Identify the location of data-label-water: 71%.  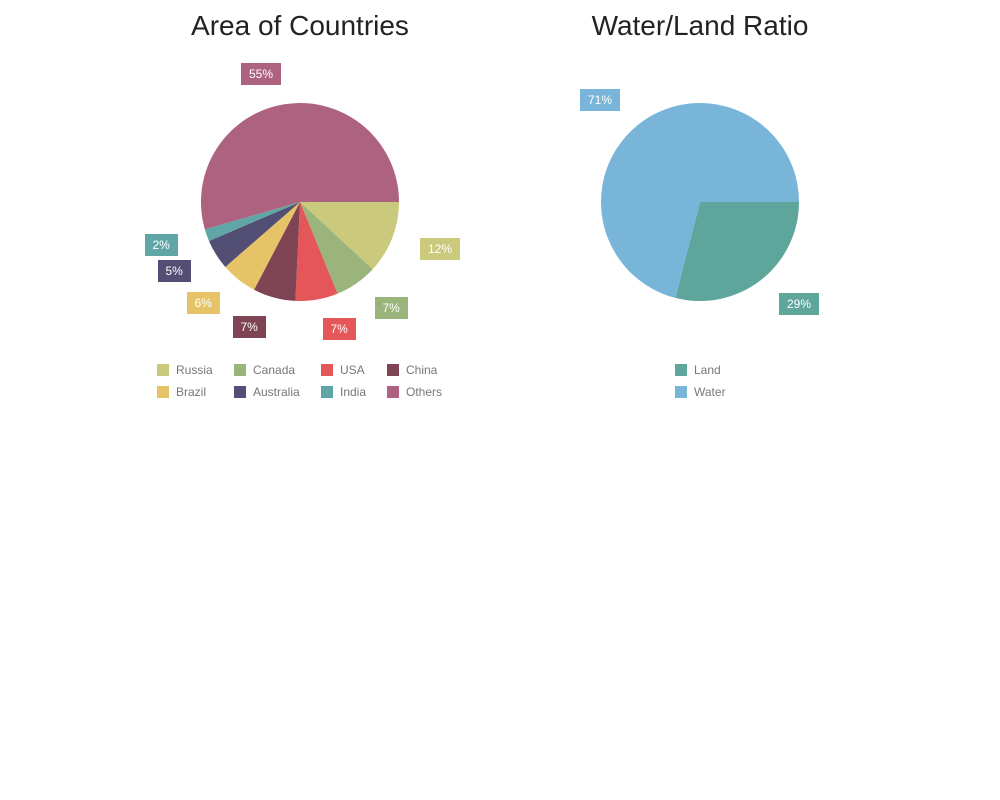
(600, 100).